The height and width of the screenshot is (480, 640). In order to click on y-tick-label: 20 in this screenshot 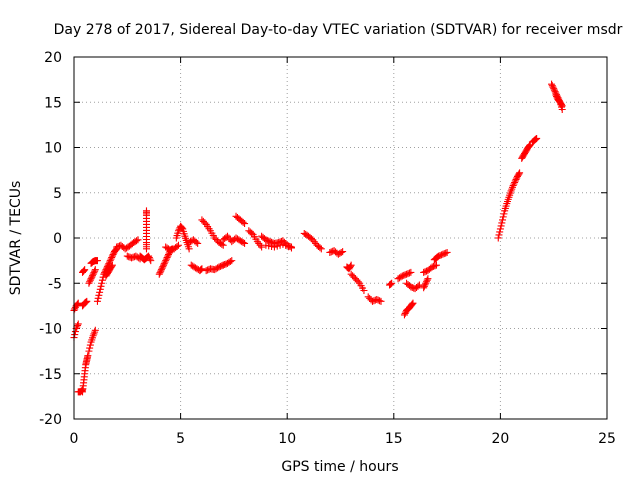, I will do `click(53, 58)`.